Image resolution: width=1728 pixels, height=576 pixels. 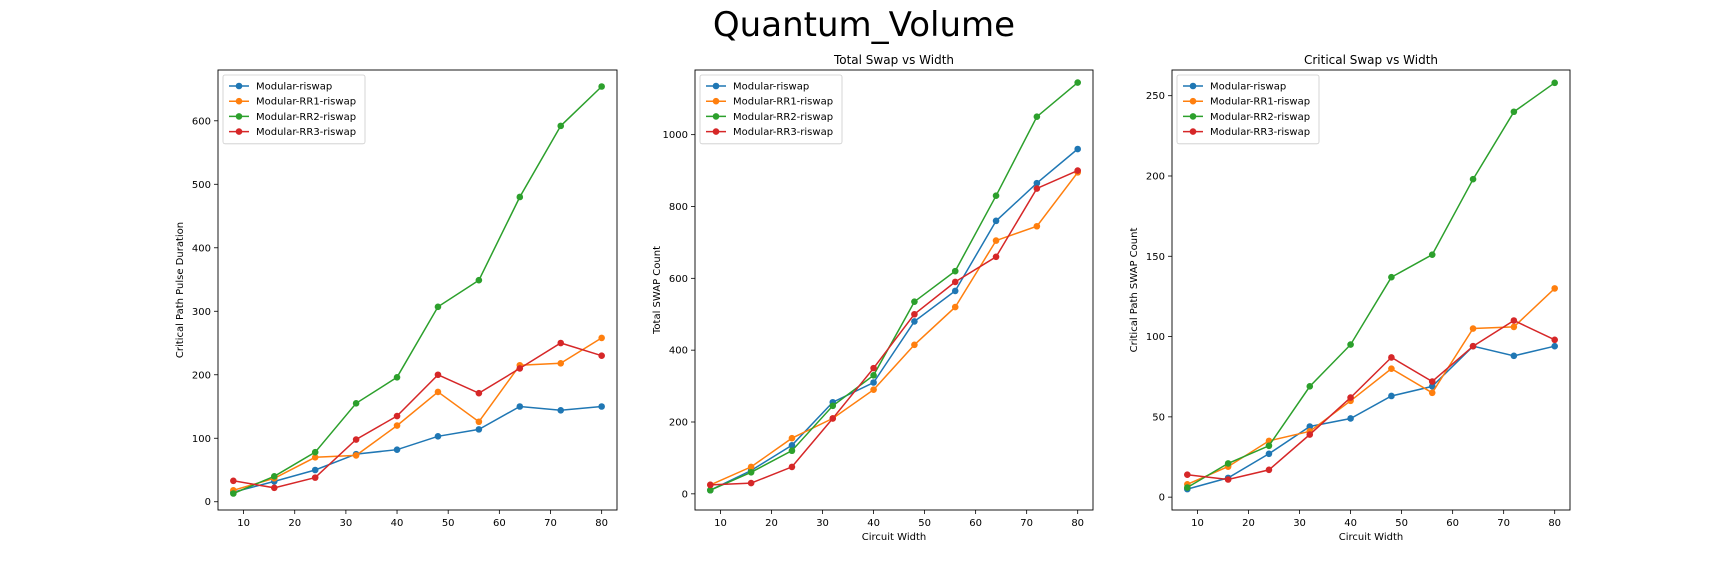 What do you see at coordinates (685, 494) in the screenshot?
I see `y-tick-label: 0` at bounding box center [685, 494].